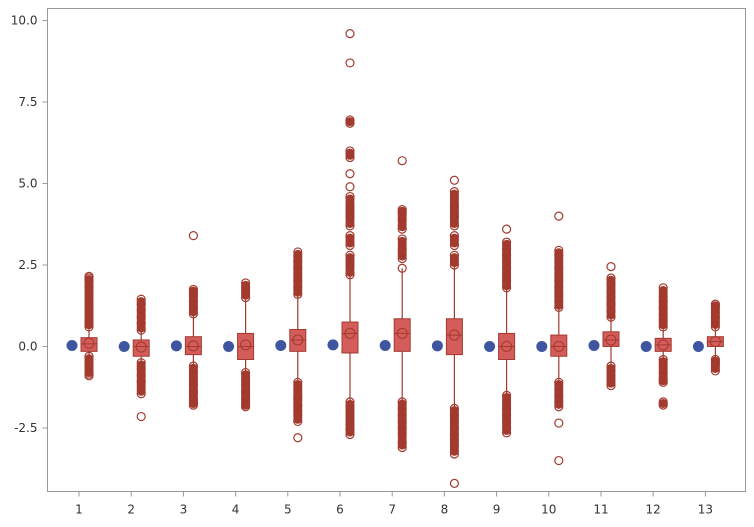 The width and height of the screenshot is (754, 527). Describe the element at coordinates (27, 346) in the screenshot. I see `y-tick-label: 0.0` at that location.